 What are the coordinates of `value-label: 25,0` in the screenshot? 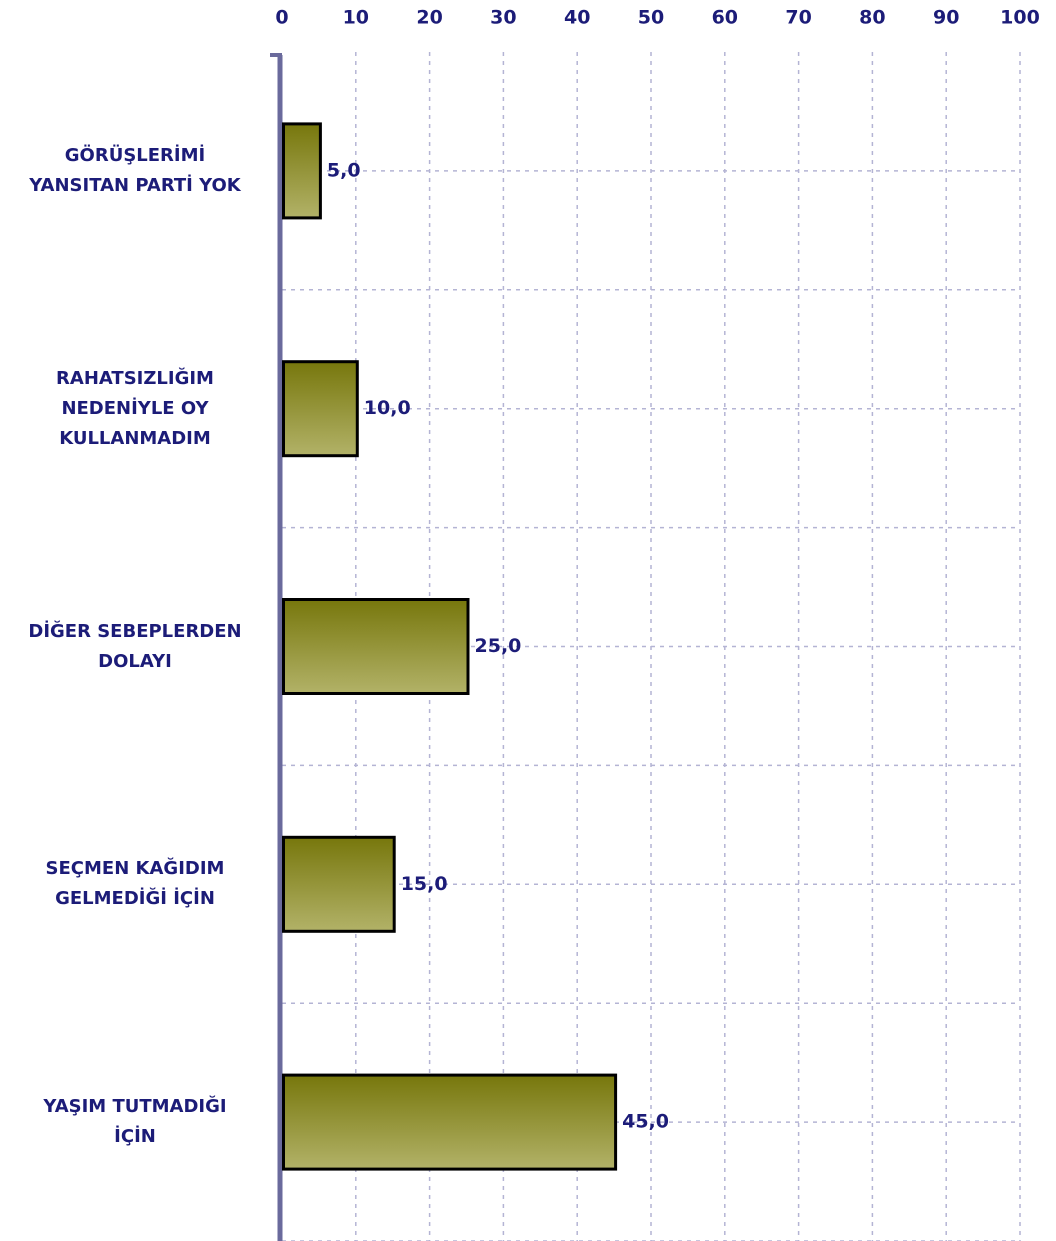 It's located at (498, 646).